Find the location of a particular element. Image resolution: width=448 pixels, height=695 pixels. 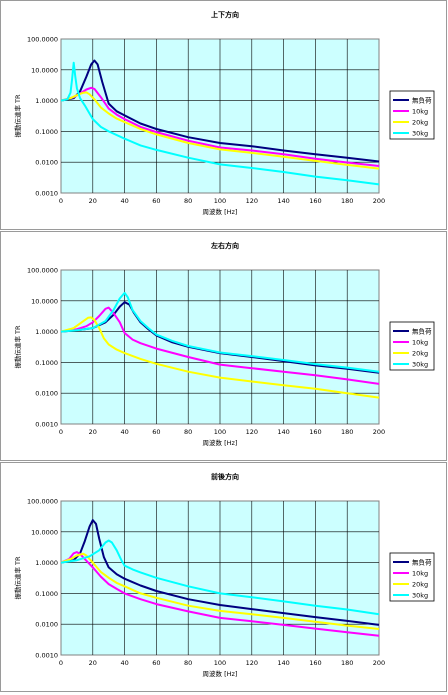

chart-title: 前後方向 is located at coordinates (225, 476).